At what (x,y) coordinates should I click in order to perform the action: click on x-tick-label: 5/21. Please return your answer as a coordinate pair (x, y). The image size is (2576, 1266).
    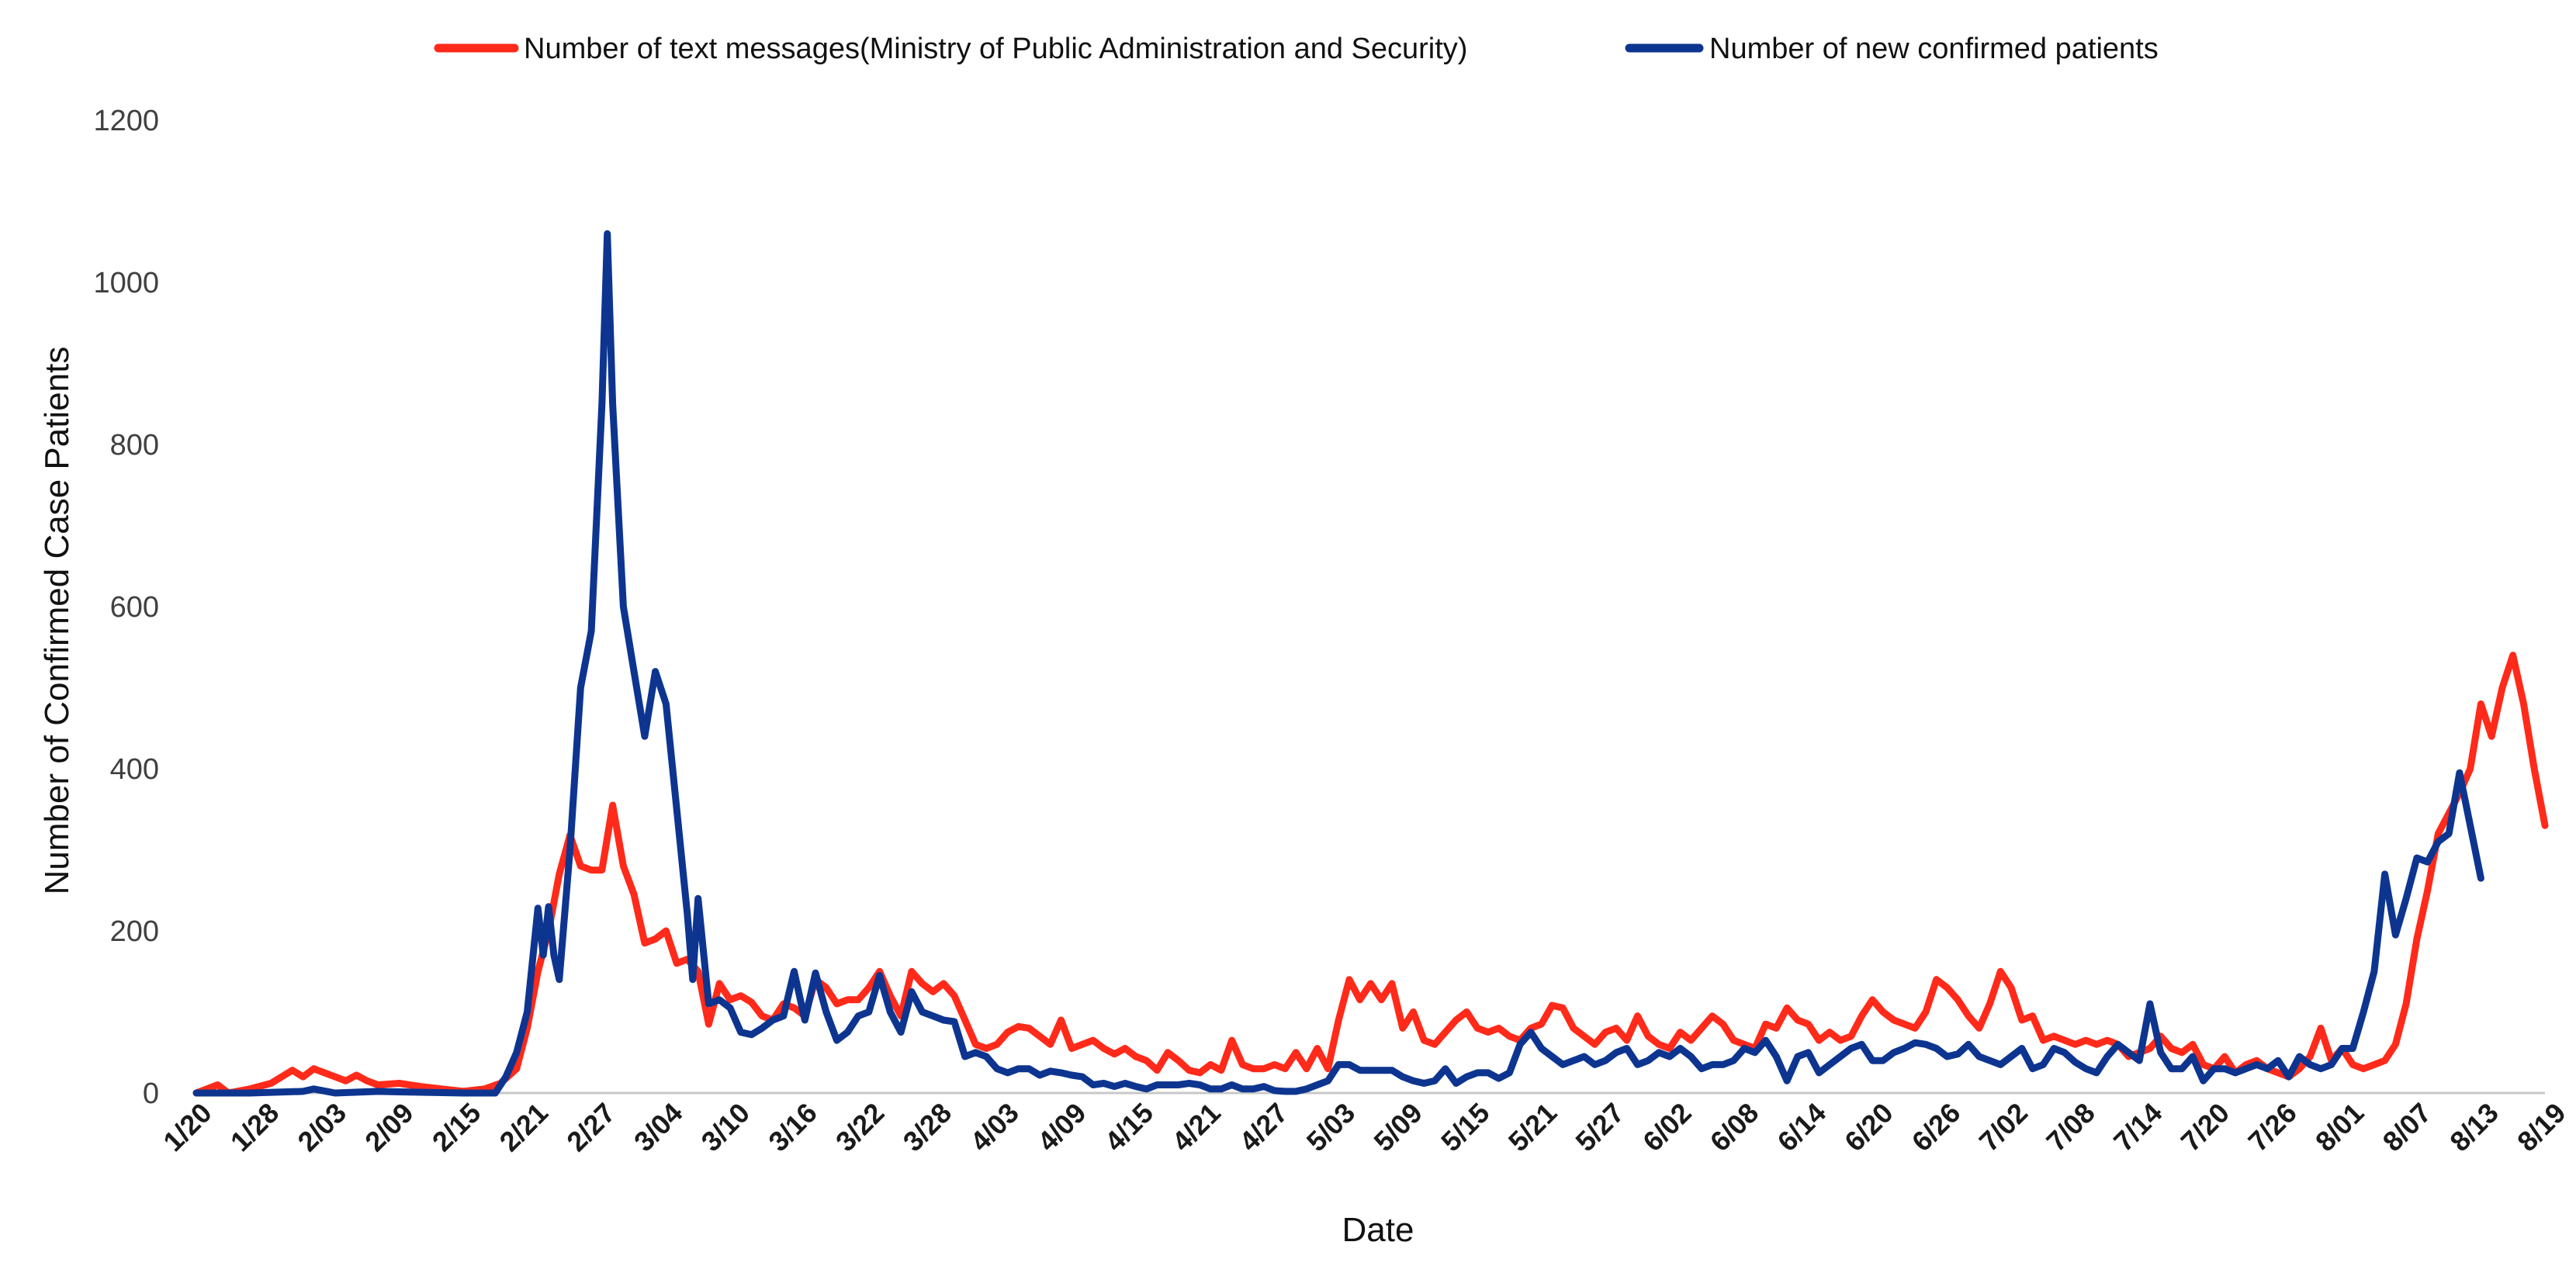
    Looking at the image, I should click on (1532, 1127).